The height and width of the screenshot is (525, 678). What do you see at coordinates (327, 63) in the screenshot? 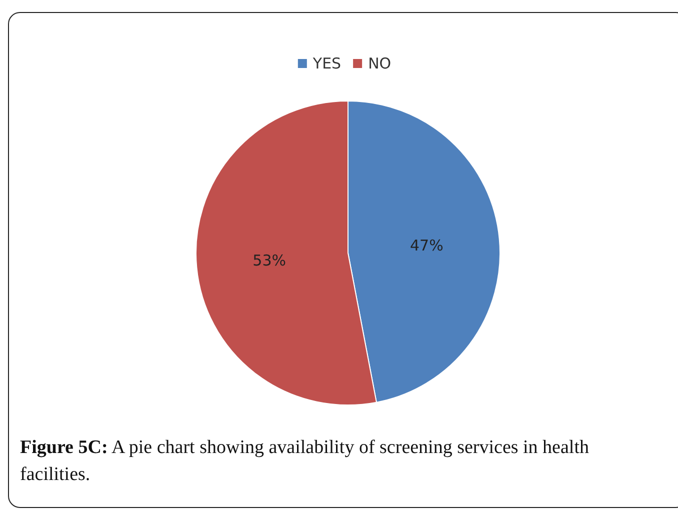
I see `legend-label: YES` at bounding box center [327, 63].